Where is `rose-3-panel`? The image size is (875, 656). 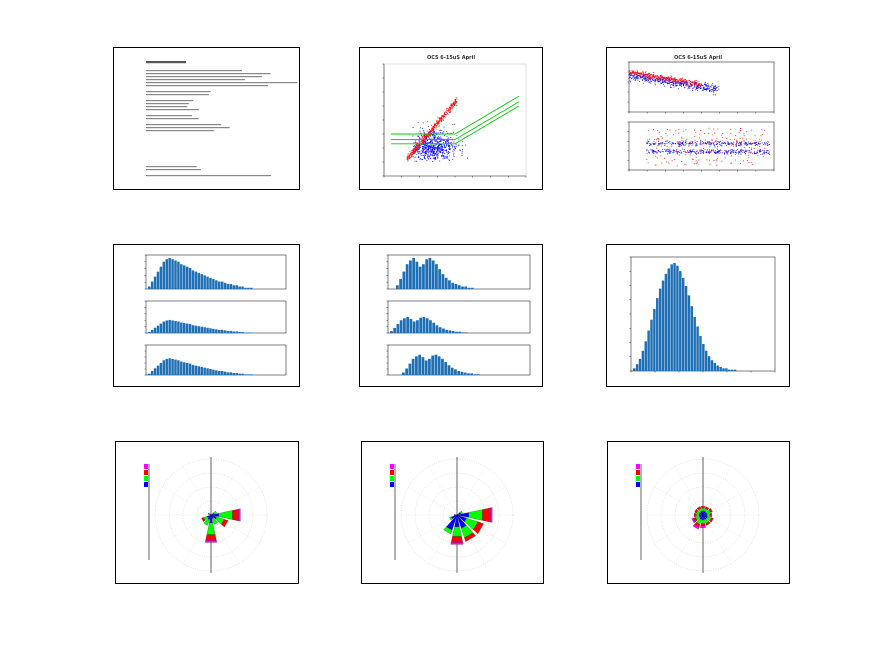
rose-3-panel is located at coordinates (698, 512).